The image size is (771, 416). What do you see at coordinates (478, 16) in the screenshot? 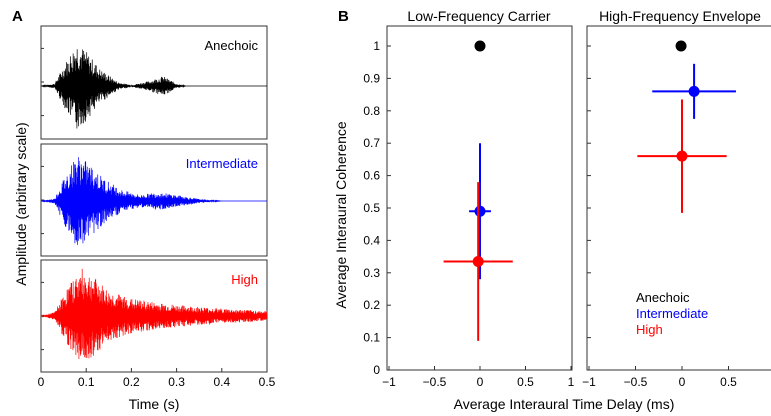
I see `title-low-frequency: Low-Frequency Carrier` at bounding box center [478, 16].